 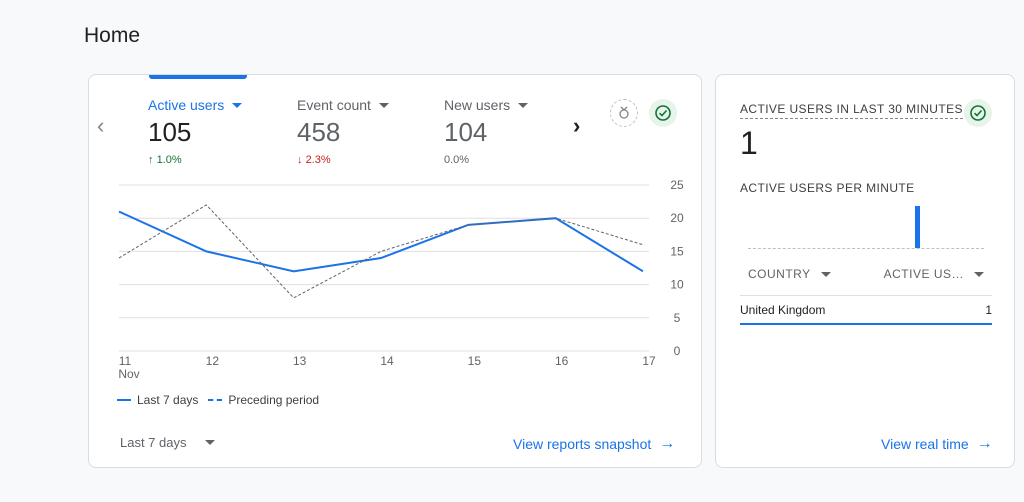 What do you see at coordinates (475, 361) in the screenshot?
I see `x-tick-label: 15` at bounding box center [475, 361].